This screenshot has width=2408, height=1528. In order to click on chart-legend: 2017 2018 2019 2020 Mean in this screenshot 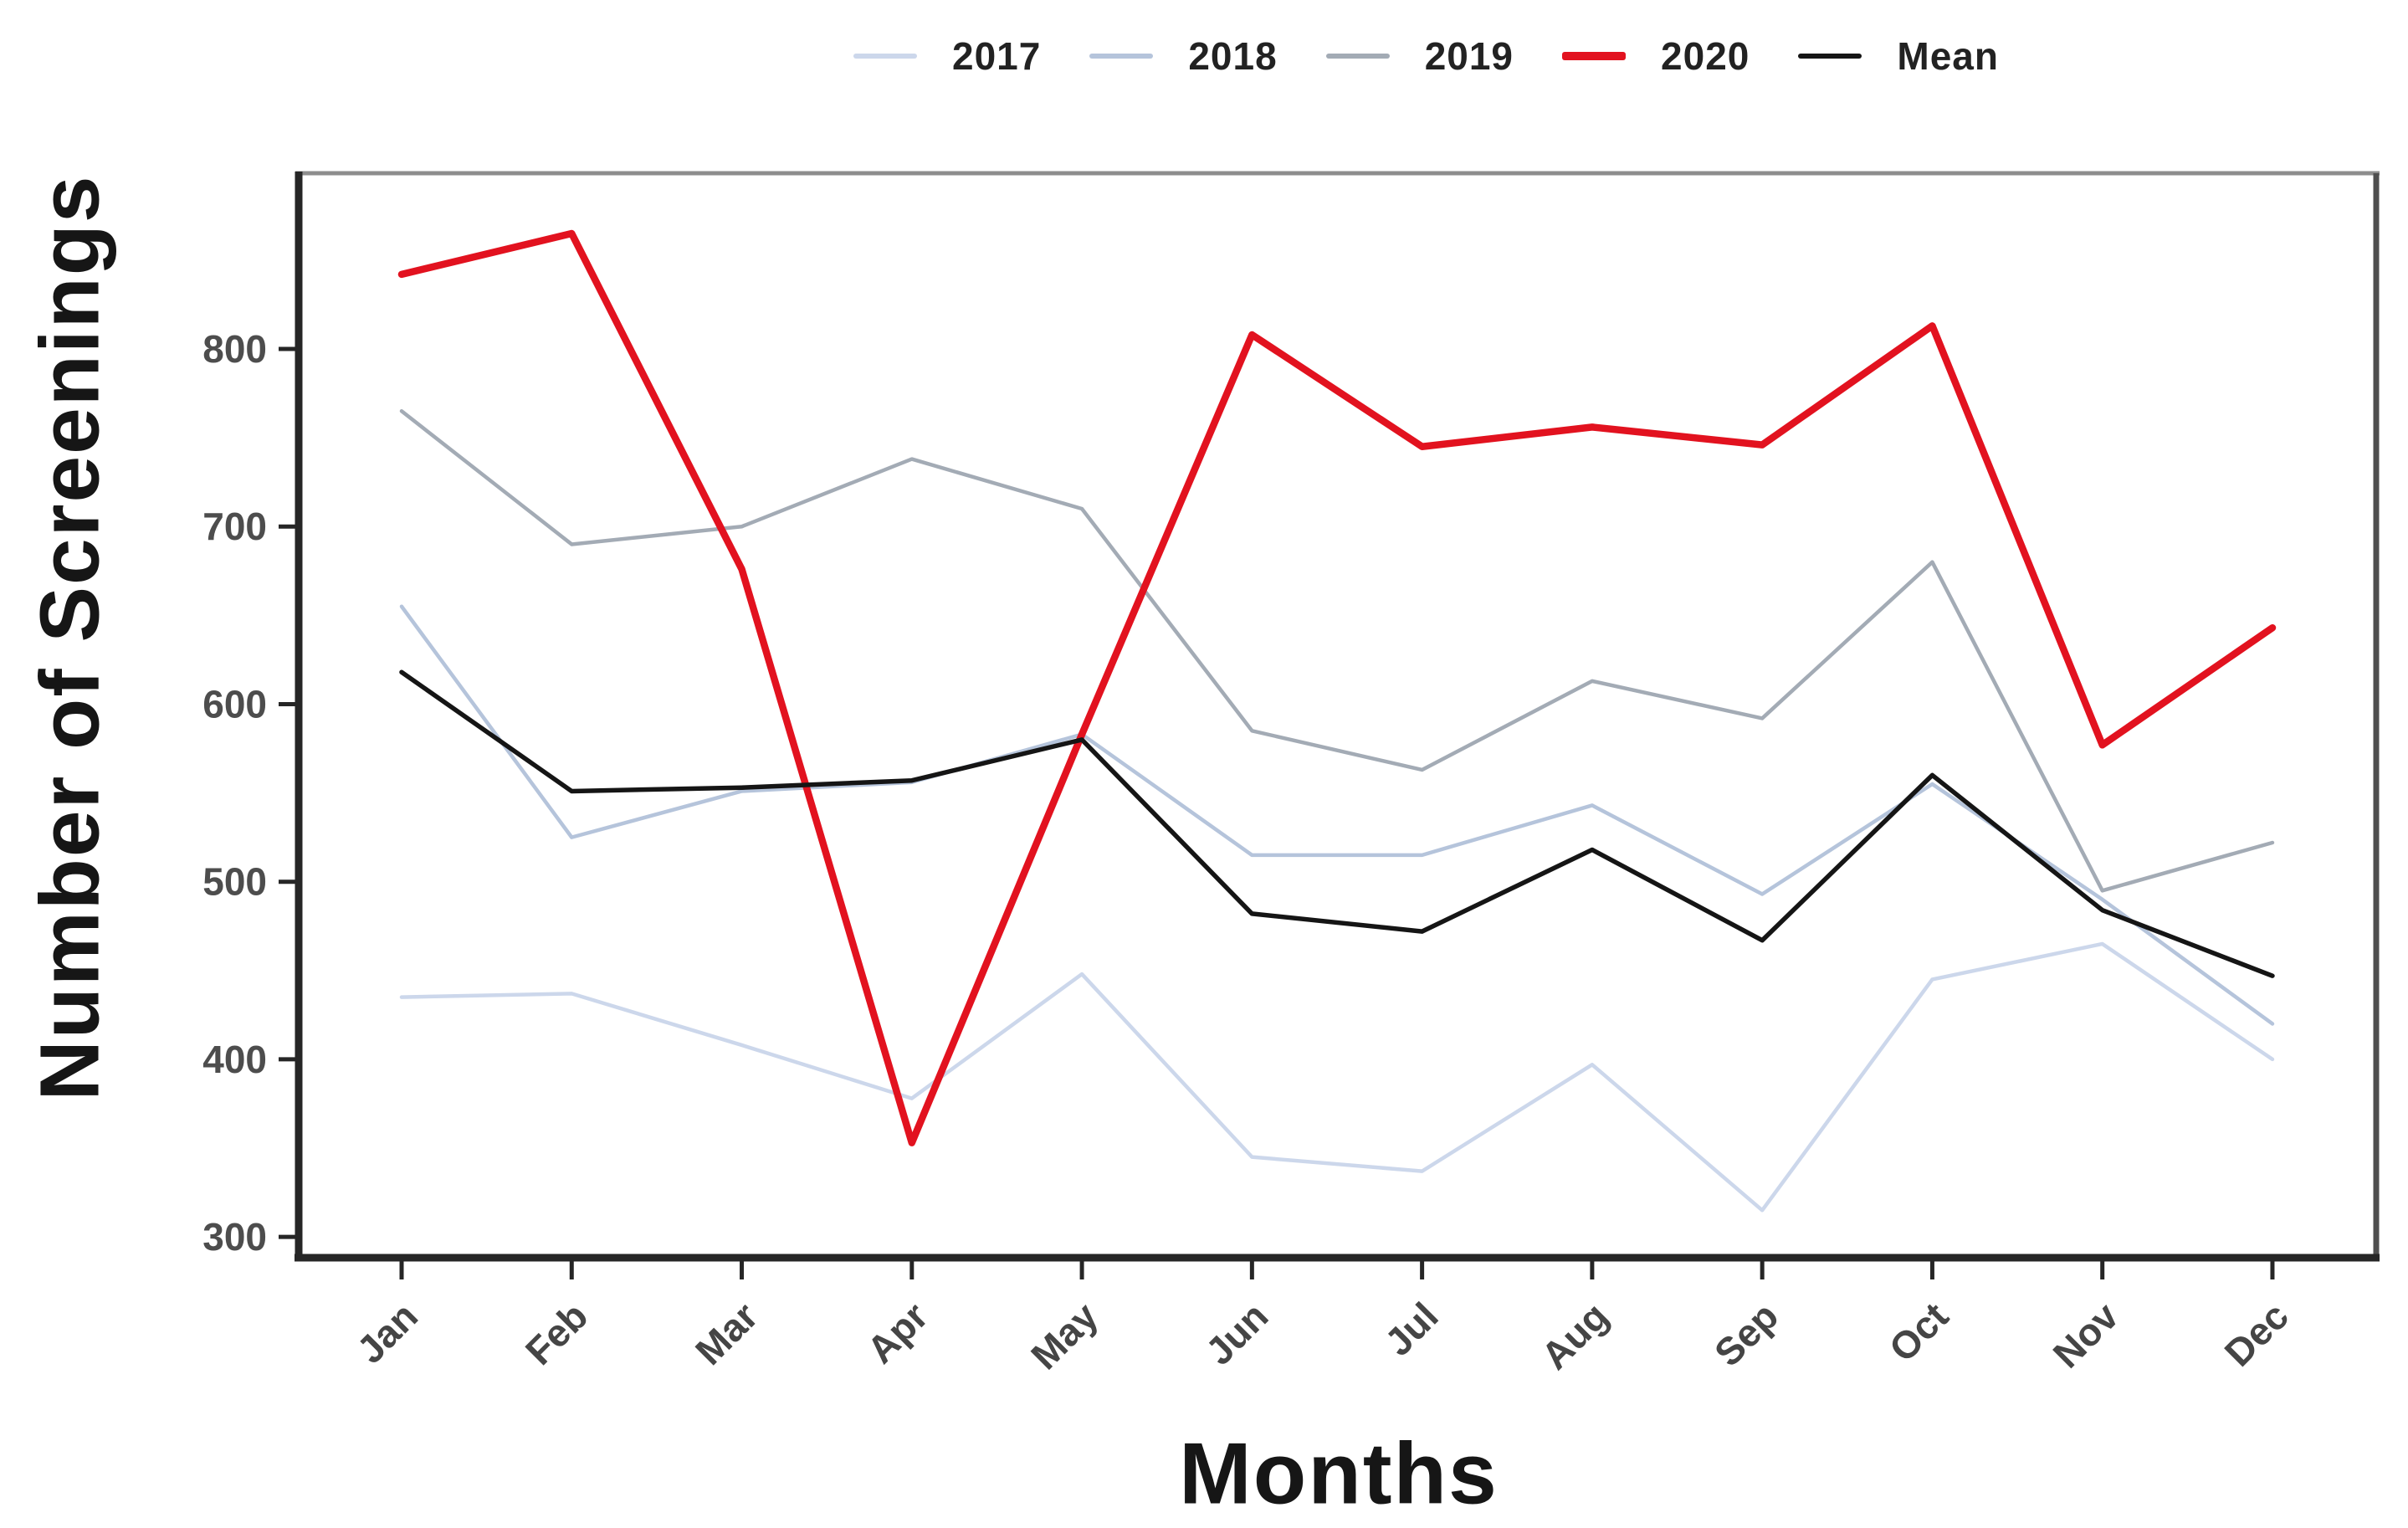, I will do `click(1426, 56)`.